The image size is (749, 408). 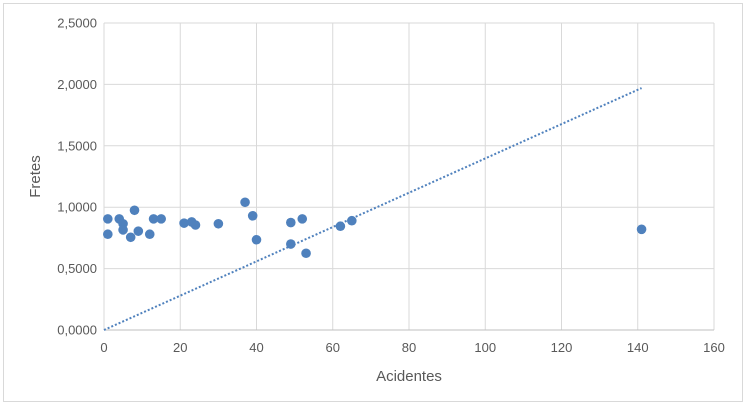 I want to click on y-tick-label: 0,0000, so click(x=77, y=330).